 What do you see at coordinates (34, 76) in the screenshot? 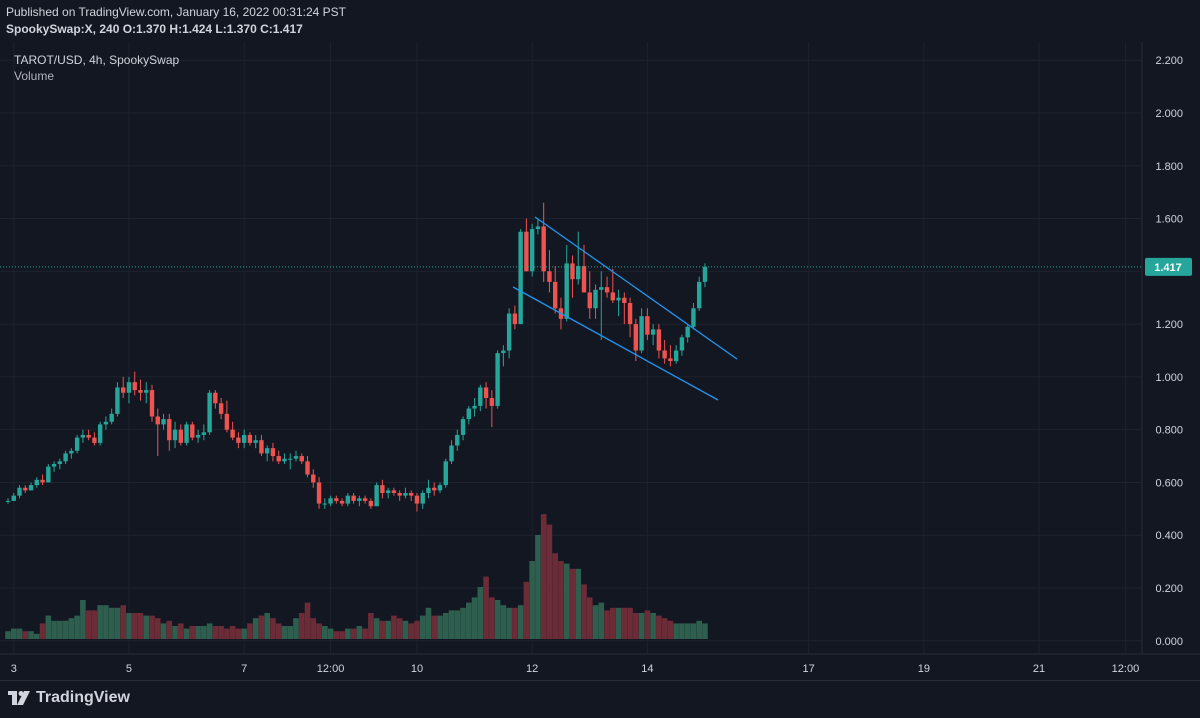
I see `volume-legend-label: Volume` at bounding box center [34, 76].